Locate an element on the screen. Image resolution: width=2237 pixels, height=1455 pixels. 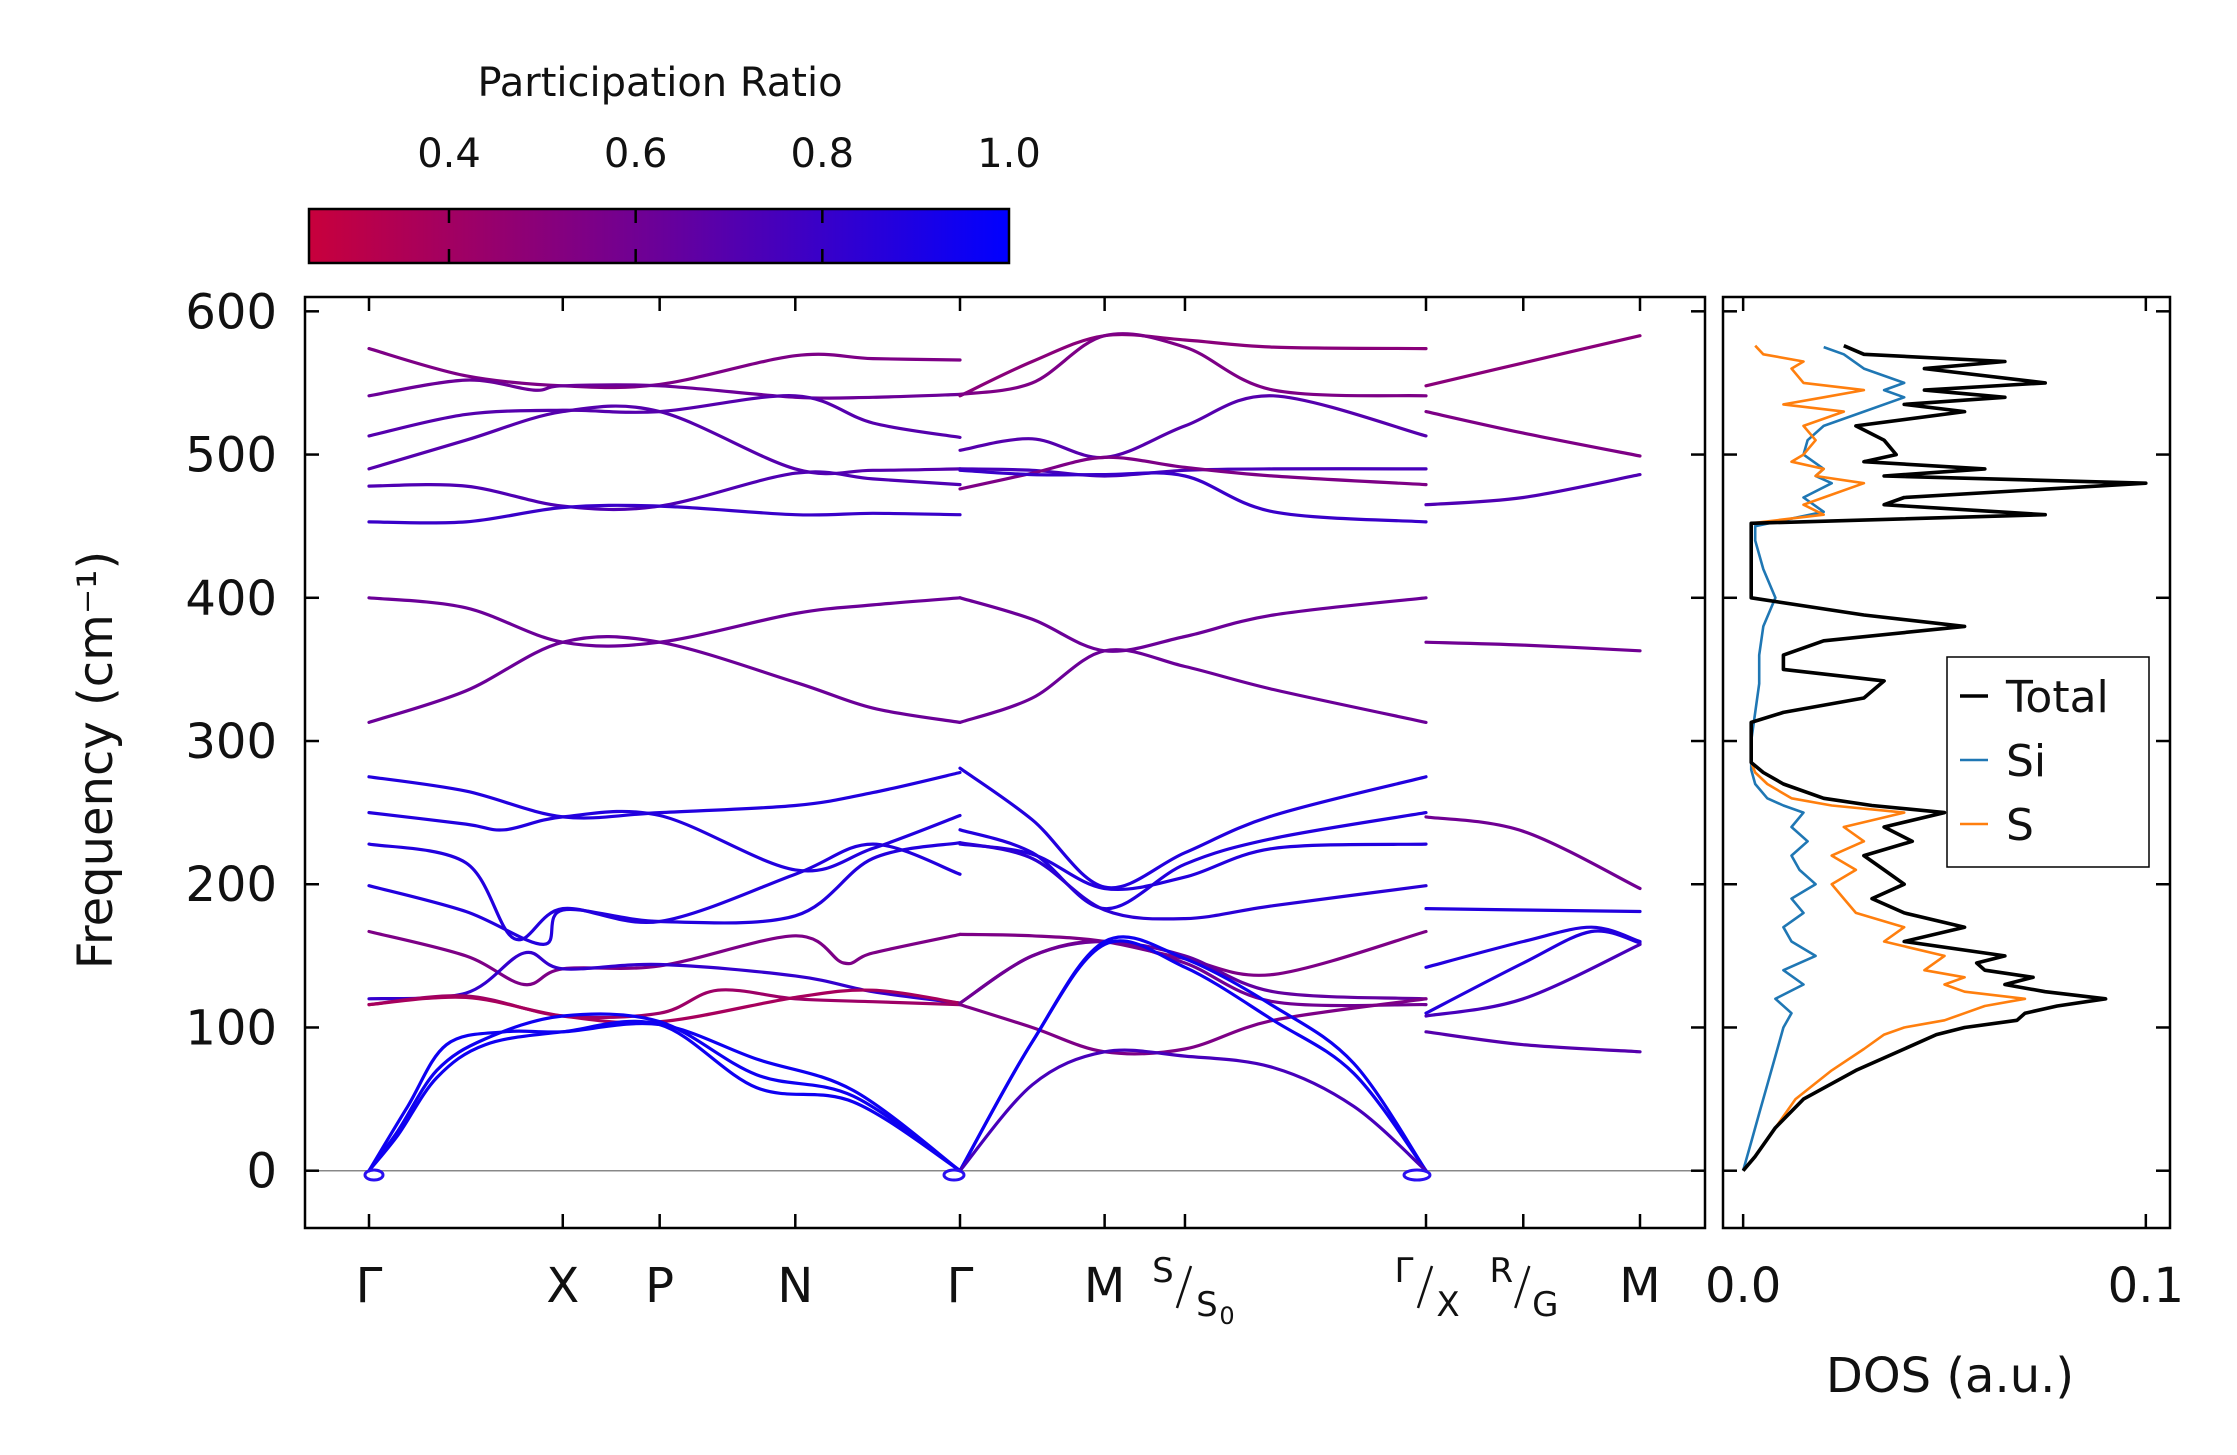
dos-legend: Total Si S is located at coordinates (2048, 762).